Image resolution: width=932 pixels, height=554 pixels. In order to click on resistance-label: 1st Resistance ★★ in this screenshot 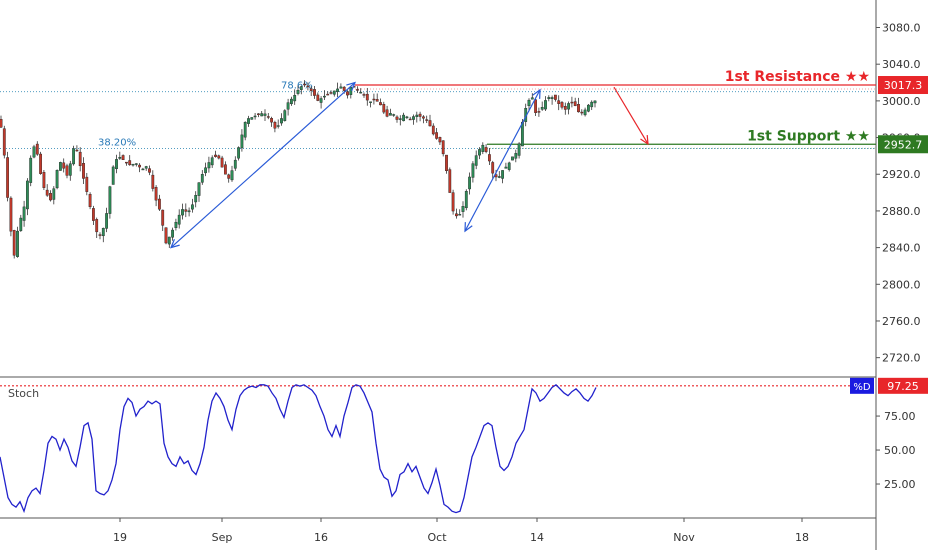, I will do `click(797, 77)`.